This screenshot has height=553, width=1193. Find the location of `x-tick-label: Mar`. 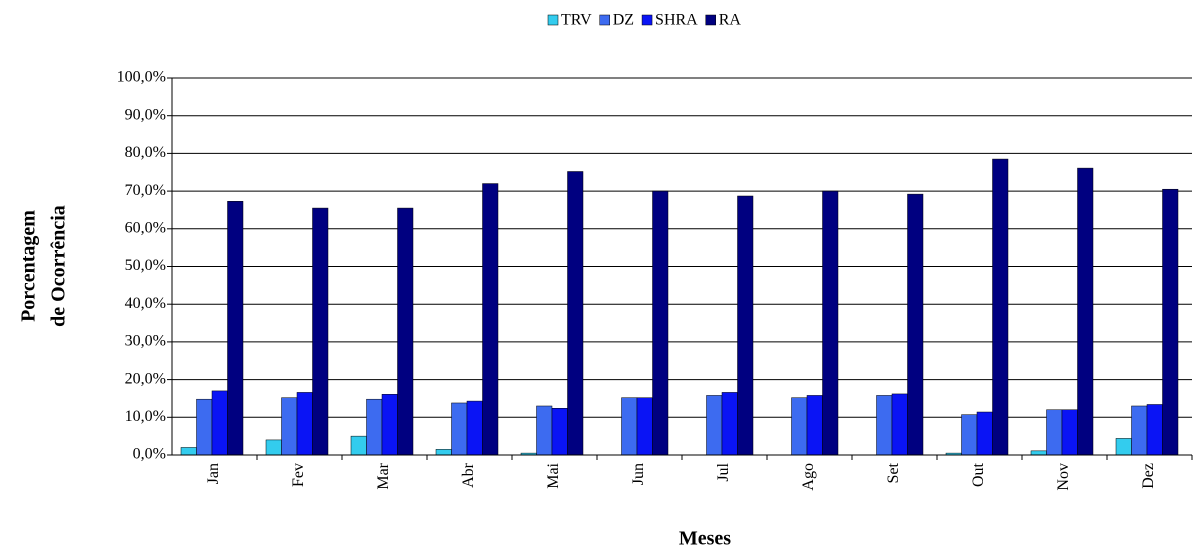

x-tick-label: Mar is located at coordinates (383, 475).